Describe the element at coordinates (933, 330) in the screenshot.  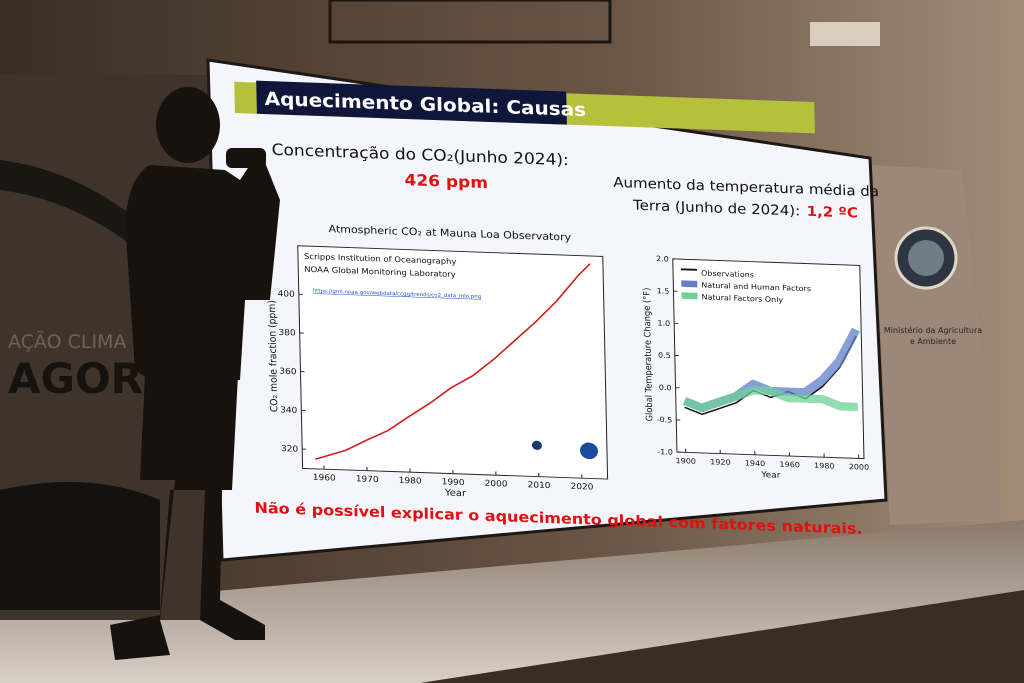
I see `banner-text: Ministério da Agricultura` at that location.